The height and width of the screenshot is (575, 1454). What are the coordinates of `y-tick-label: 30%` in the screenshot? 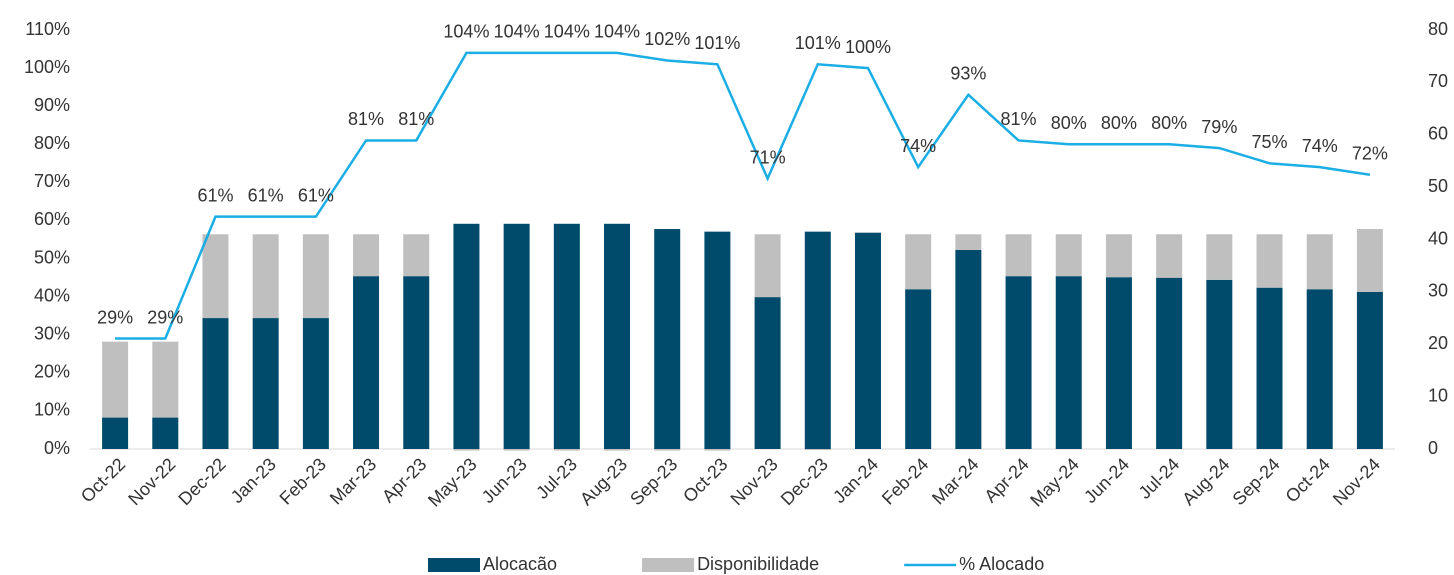 It's located at (52, 333).